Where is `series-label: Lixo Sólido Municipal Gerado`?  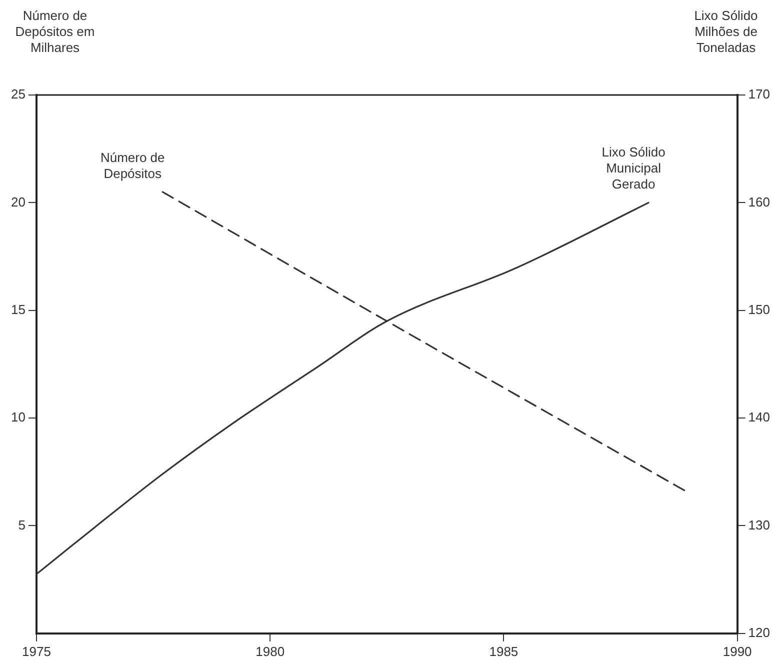
series-label: Lixo Sólido Municipal Gerado is located at coordinates (634, 168).